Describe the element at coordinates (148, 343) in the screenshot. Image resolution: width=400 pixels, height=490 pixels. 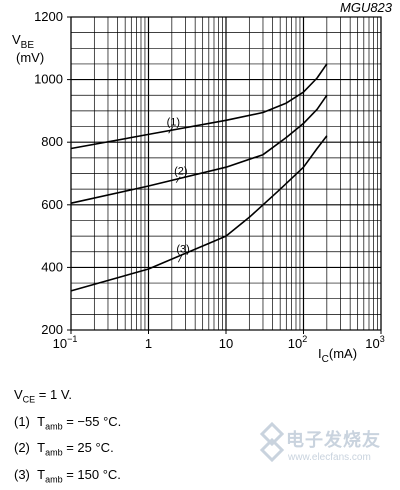
I see `x-tick-label: 1` at that location.